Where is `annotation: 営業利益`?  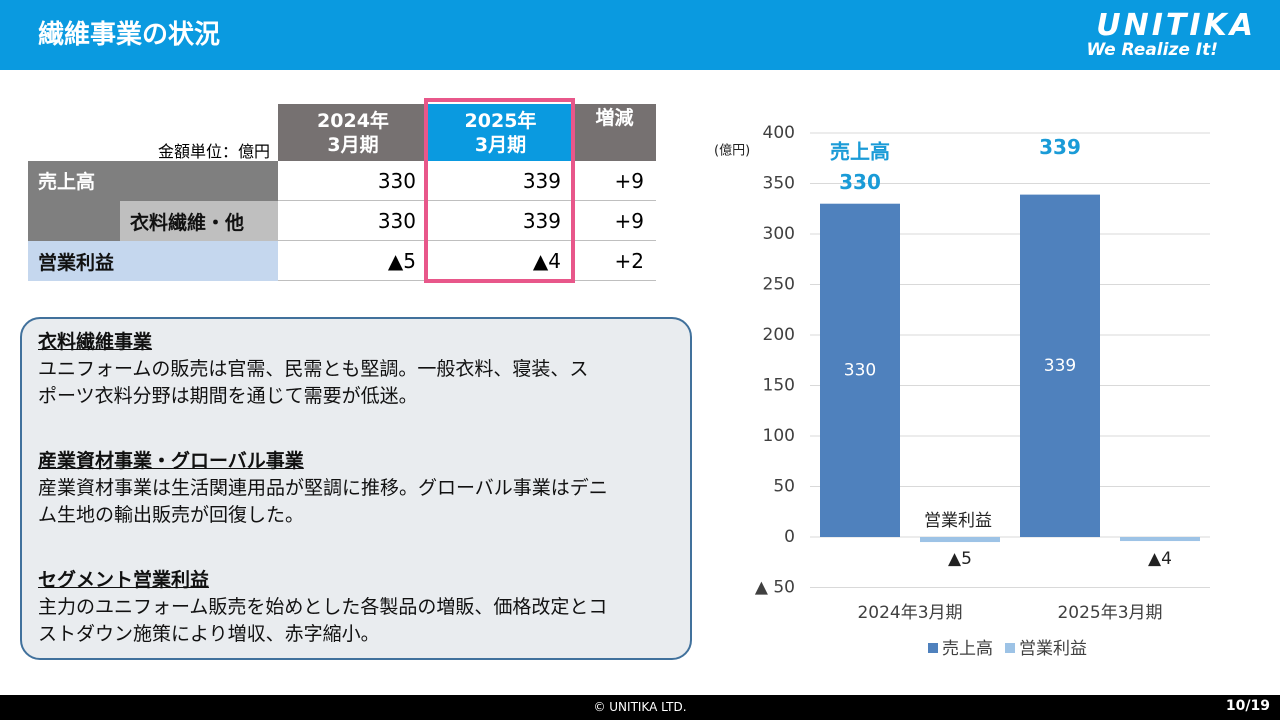
annotation: 営業利益 is located at coordinates (958, 521).